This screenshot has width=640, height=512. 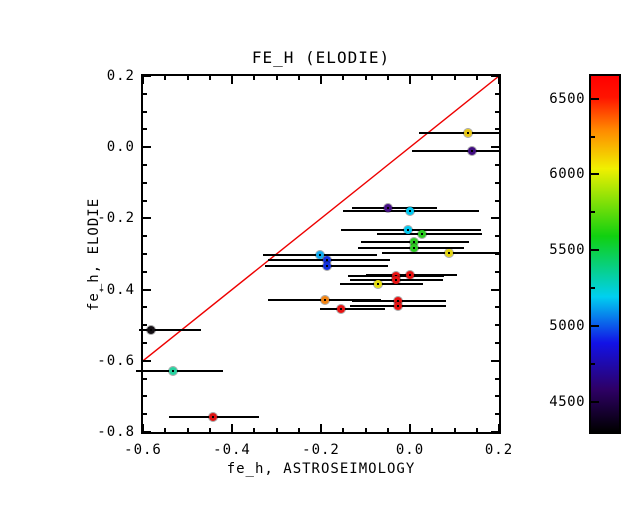 What do you see at coordinates (410, 450) in the screenshot?
I see `x-tick-label: 0.0` at bounding box center [410, 450].